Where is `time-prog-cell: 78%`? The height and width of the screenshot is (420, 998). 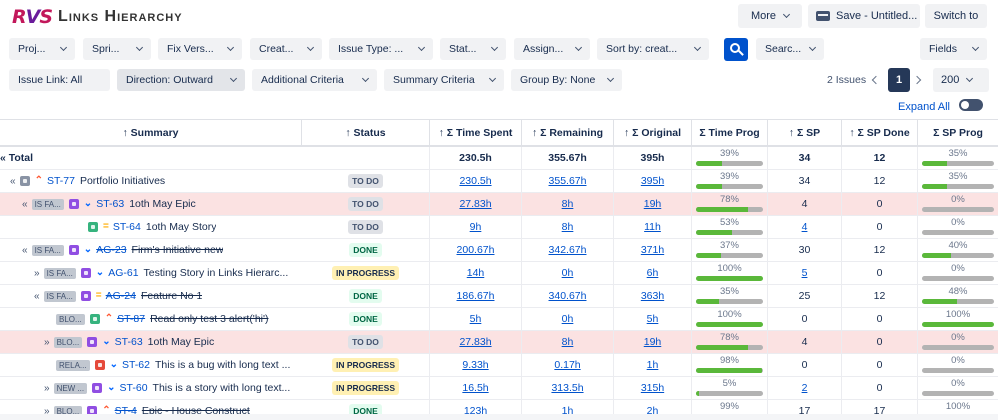
time-prog-cell: 78% is located at coordinates (730, 204).